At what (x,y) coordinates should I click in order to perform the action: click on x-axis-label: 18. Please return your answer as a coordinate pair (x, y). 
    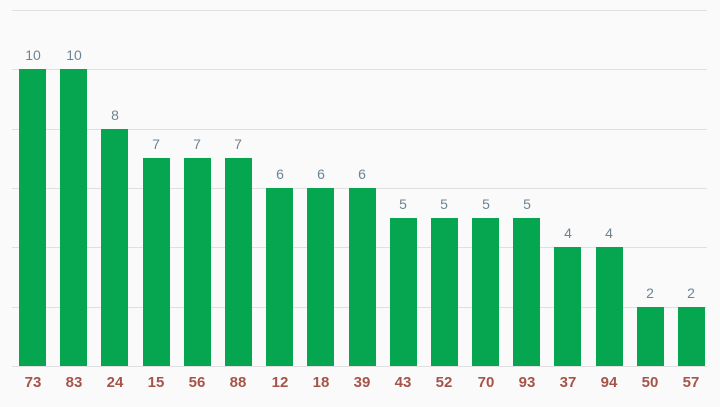
    Looking at the image, I should click on (321, 382).